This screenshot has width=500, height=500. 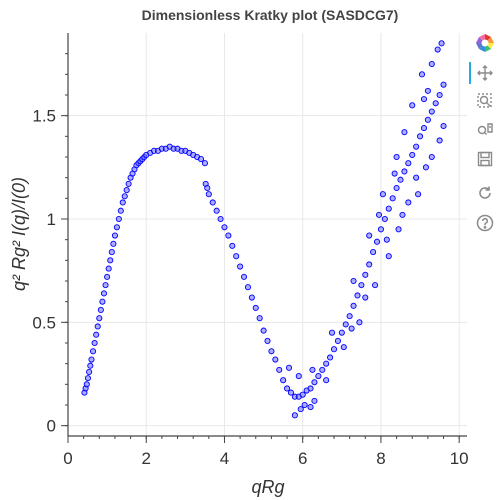 What do you see at coordinates (485, 223) in the screenshot?
I see `help-icon` at bounding box center [485, 223].